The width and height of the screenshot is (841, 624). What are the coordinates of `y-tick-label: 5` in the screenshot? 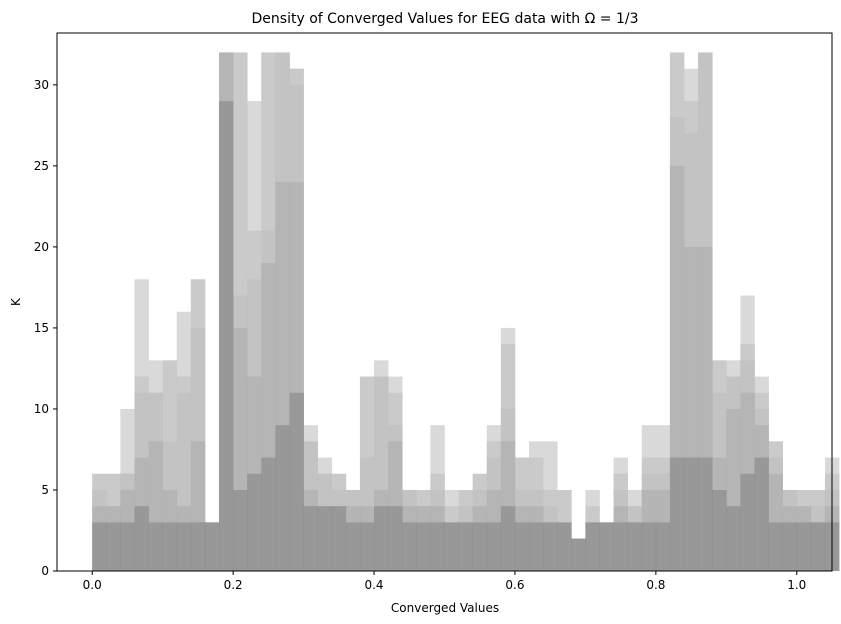 It's located at (45, 490).